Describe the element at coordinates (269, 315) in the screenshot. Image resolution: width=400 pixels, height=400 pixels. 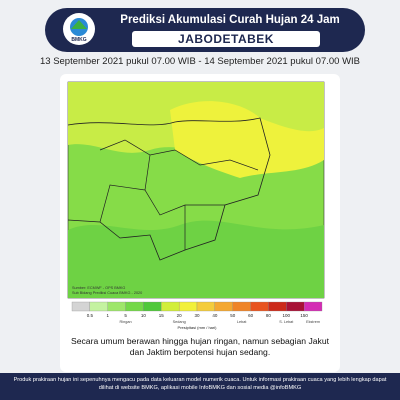
I see `legend-tick-label: 80` at that location.